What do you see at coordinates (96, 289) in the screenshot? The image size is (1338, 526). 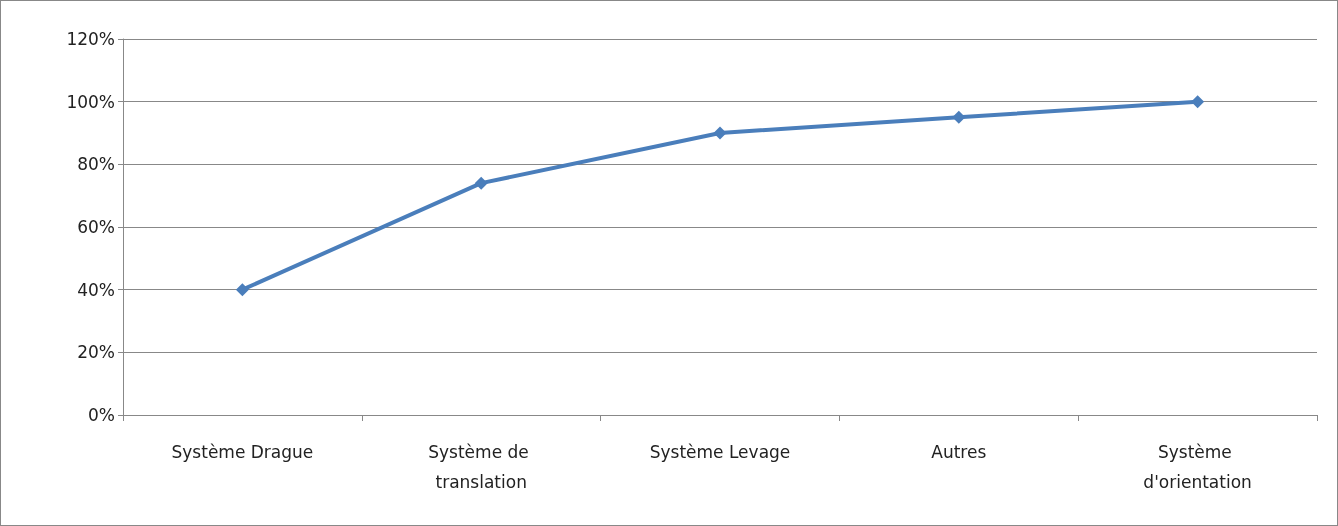 I see `y-tick-label: 40%` at bounding box center [96, 289].